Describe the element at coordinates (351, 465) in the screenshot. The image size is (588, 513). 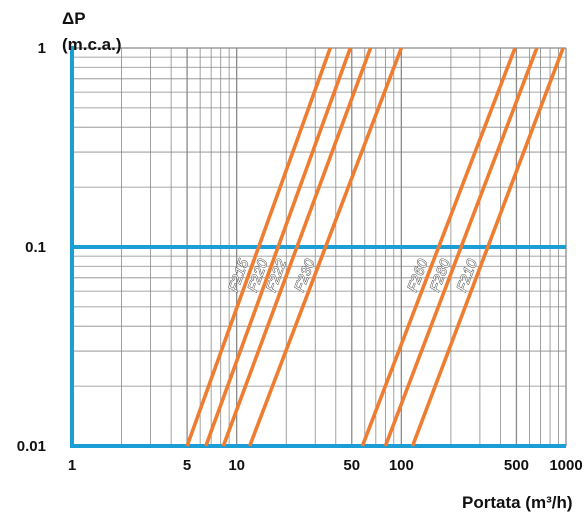
I see `x-tick-label: 50` at that location.